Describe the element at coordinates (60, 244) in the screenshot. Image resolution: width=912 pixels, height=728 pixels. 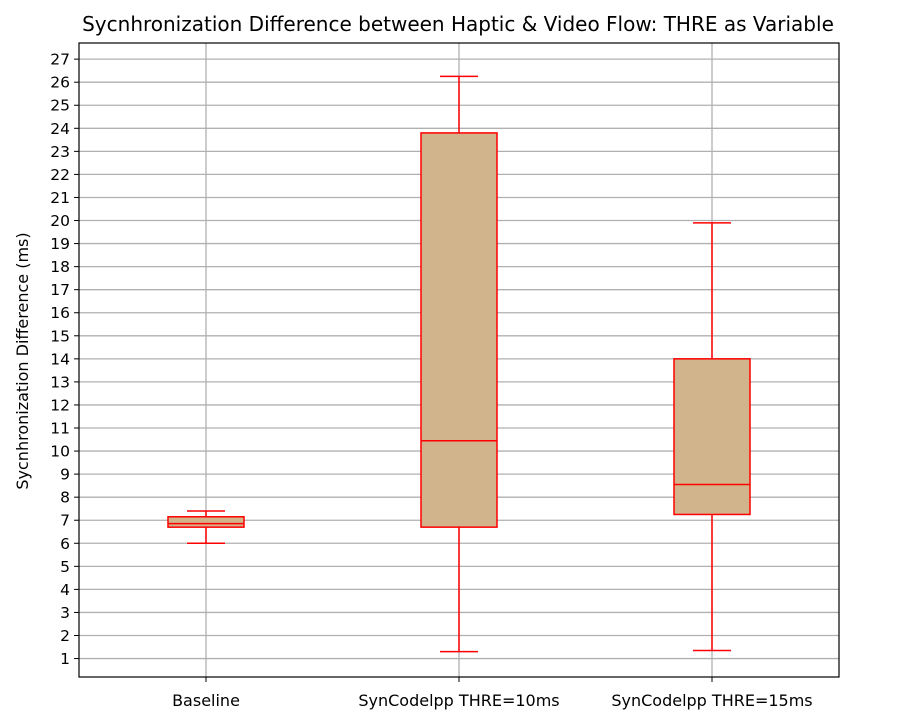
I see `y-tick-label: 19` at that location.